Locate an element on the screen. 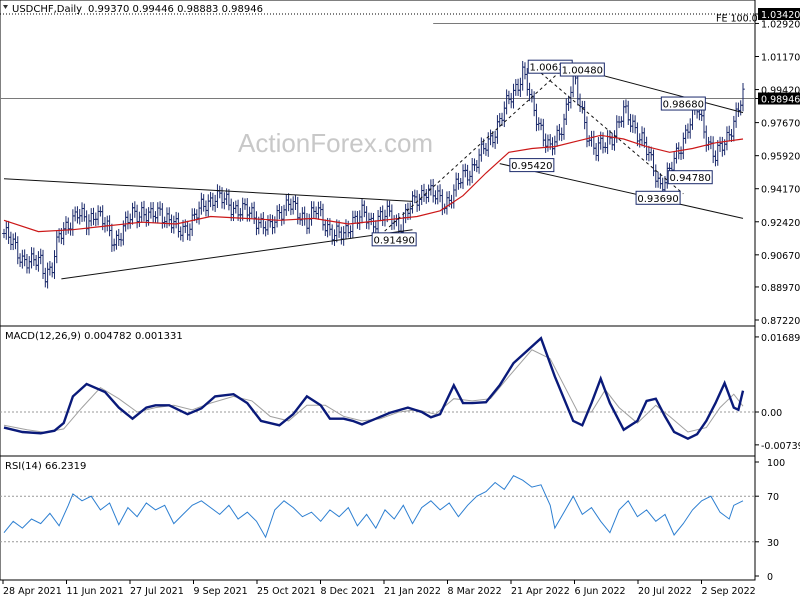  level-label: 0.98680 is located at coordinates (683, 103).